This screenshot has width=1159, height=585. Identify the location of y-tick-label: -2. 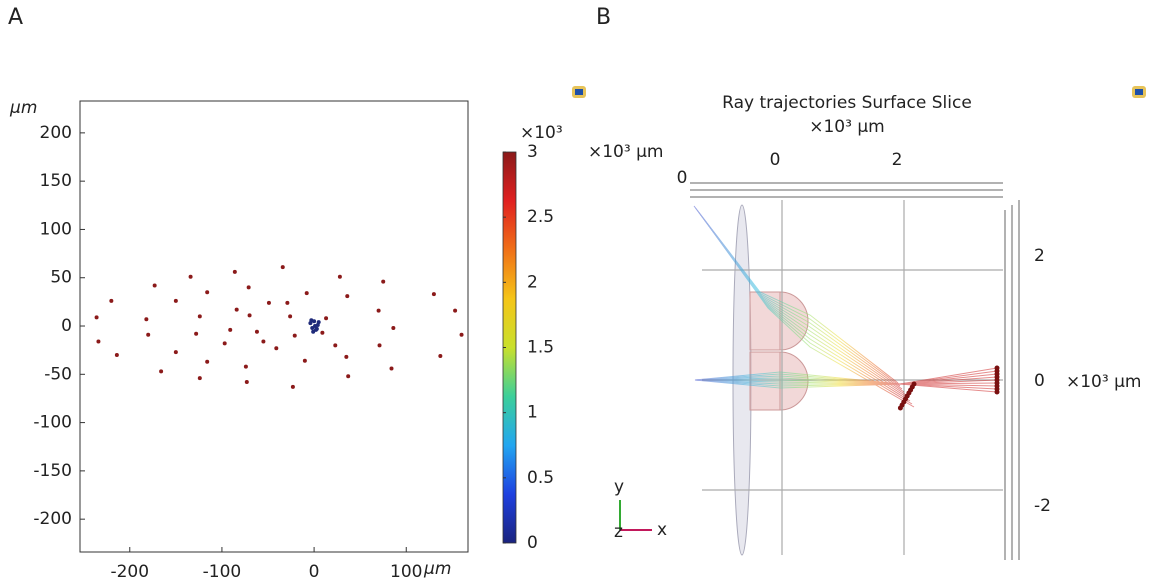
(1042, 506).